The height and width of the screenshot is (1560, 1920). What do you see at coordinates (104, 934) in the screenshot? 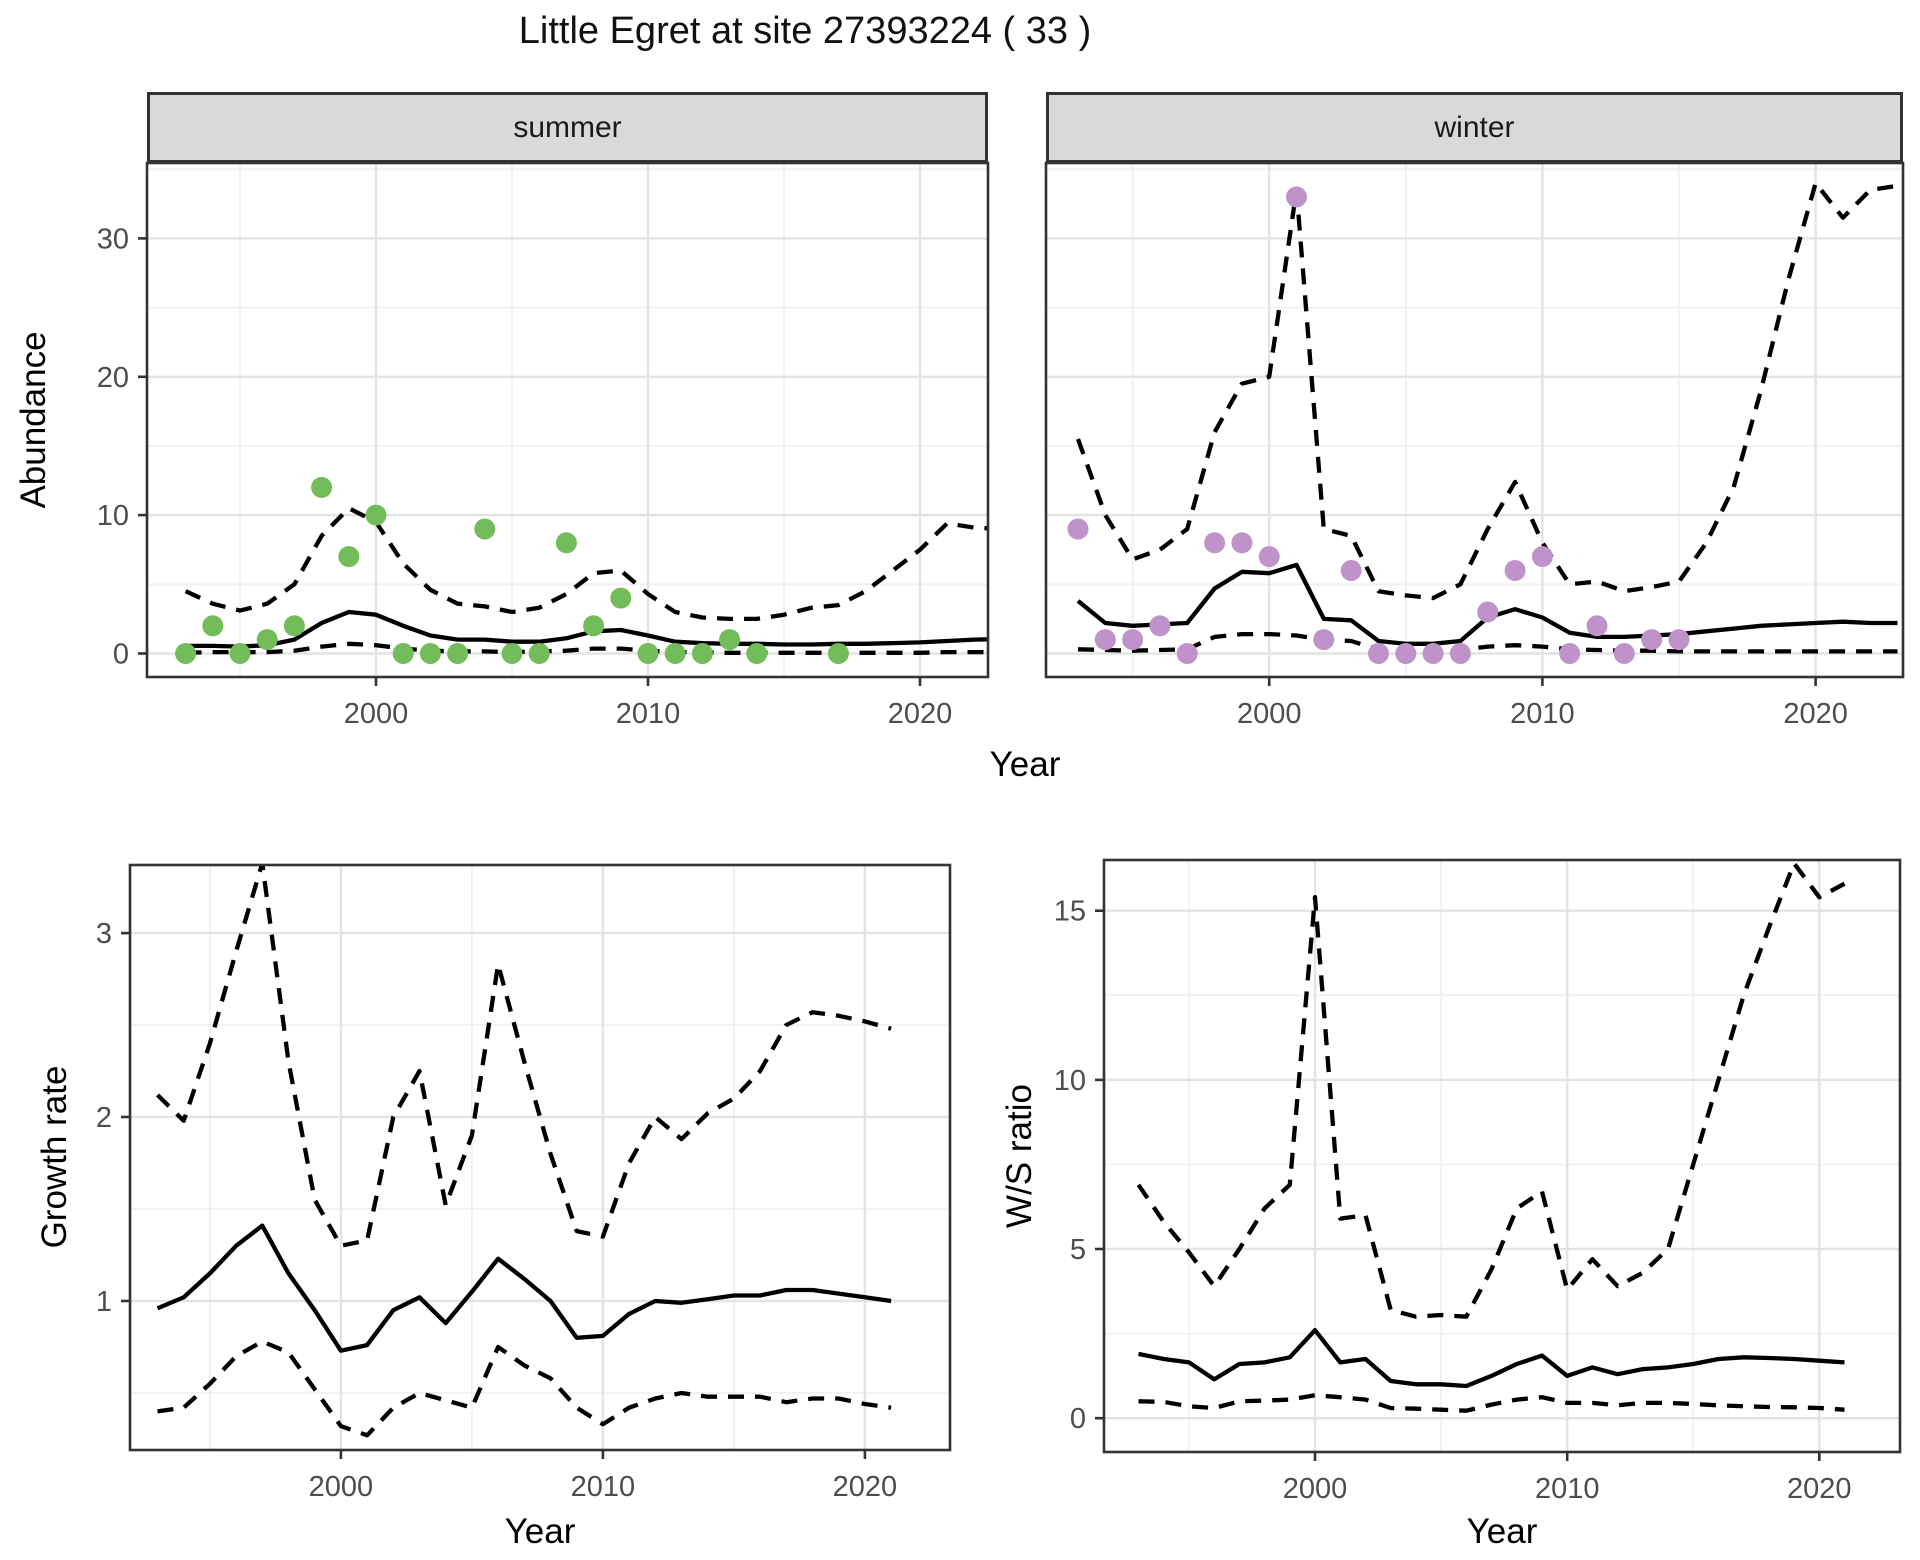
I see `y-tick-label: 3` at bounding box center [104, 934].